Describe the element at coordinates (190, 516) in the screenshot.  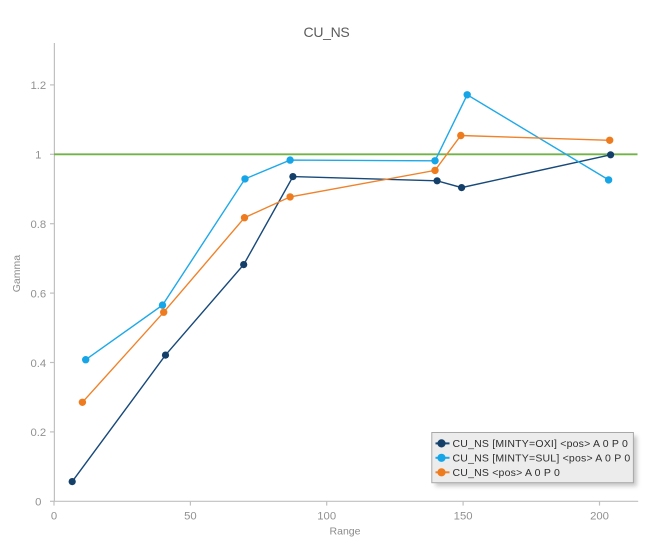
I see `svg-text: 50` at that location.